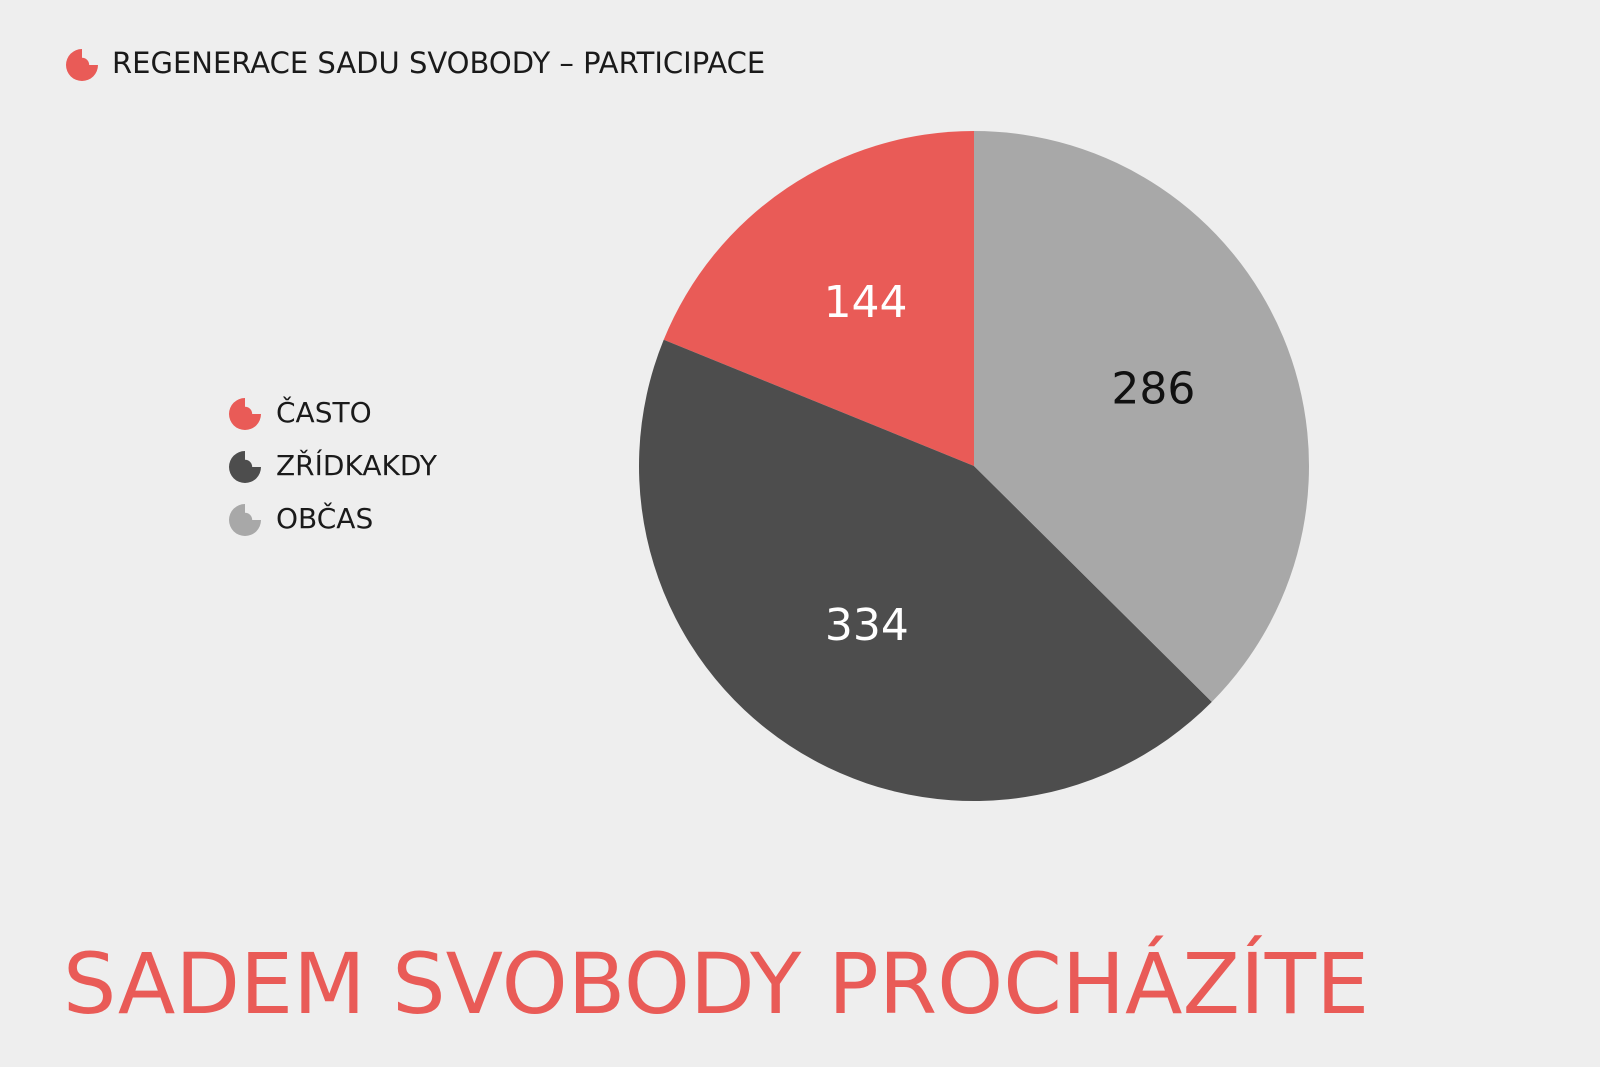 Image resolution: width=1600 pixels, height=1067 pixels. Describe the element at coordinates (716, 984) in the screenshot. I see `chart-title: SADEM SVOBODY PROCHÁZÍTE` at that location.